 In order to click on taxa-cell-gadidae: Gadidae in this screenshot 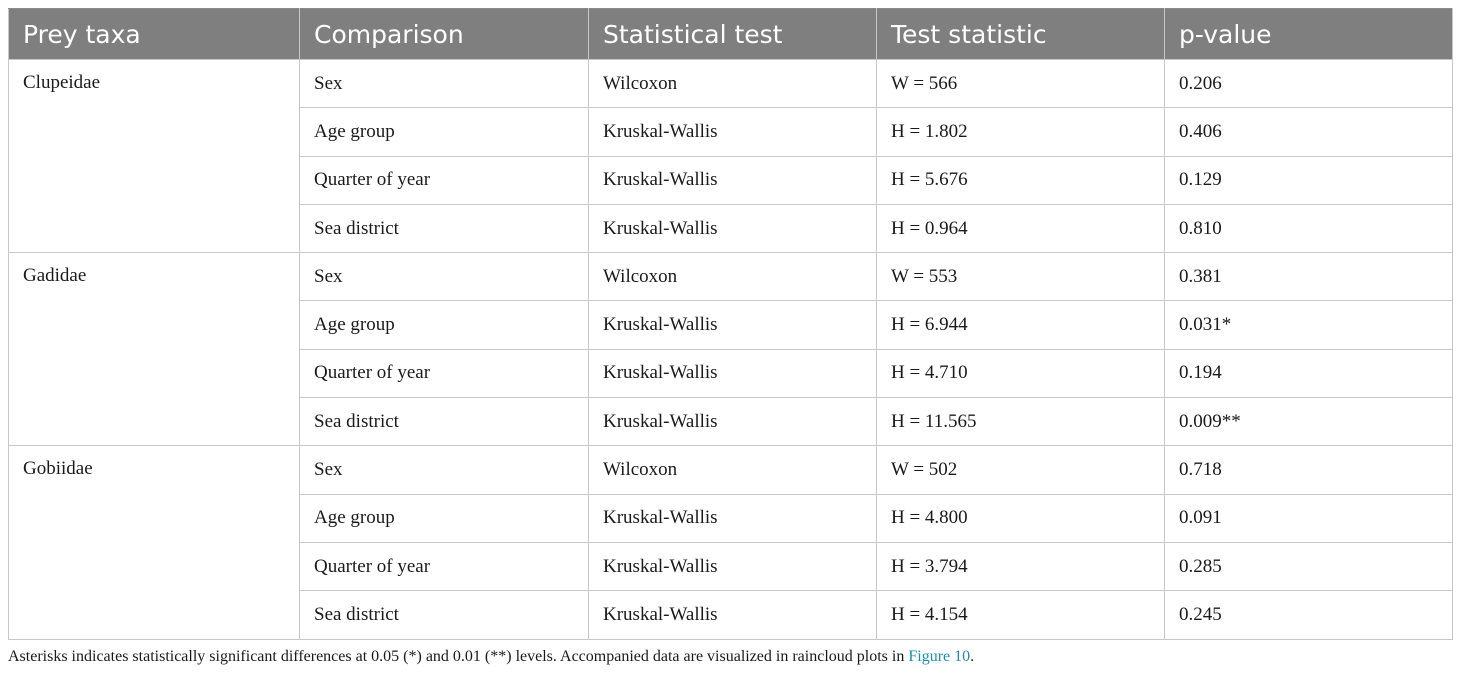, I will do `click(154, 349)`.